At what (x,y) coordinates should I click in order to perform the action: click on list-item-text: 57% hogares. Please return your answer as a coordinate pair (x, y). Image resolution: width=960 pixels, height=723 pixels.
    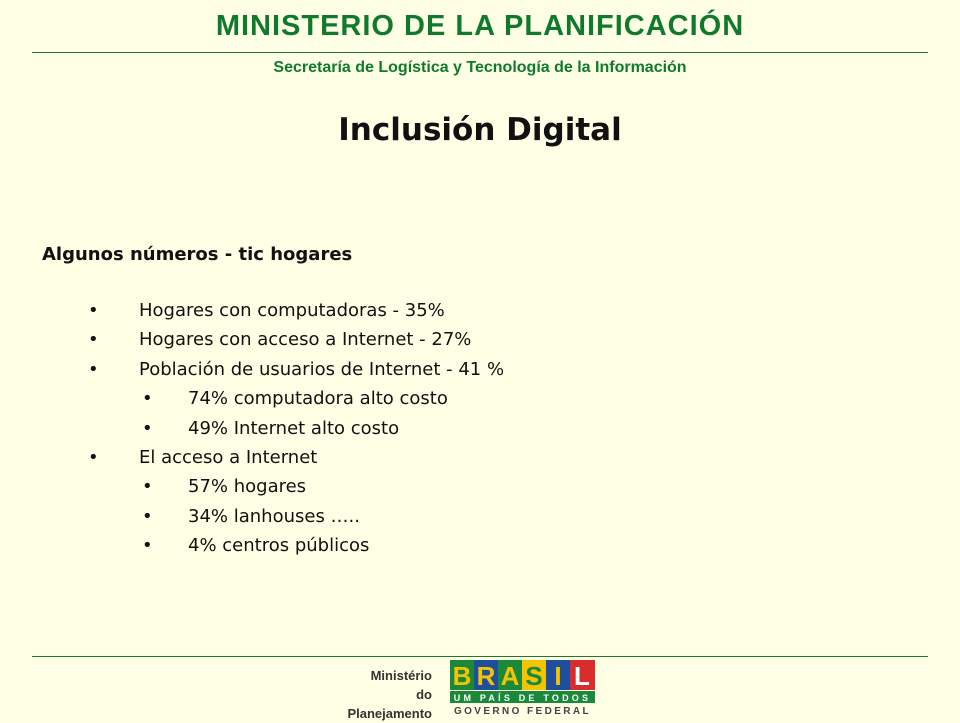
    Looking at the image, I should click on (247, 487).